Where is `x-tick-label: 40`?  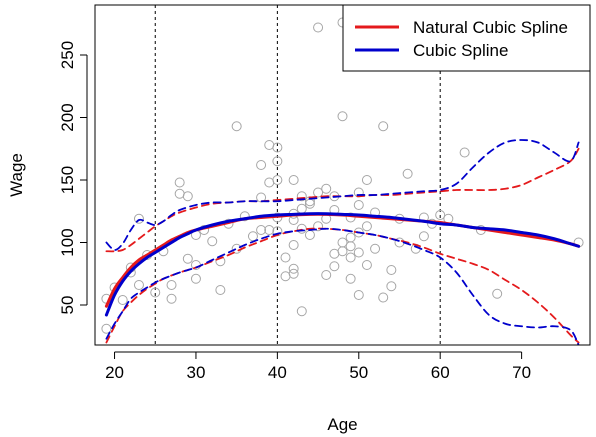 x-tick-label: 40 is located at coordinates (277, 372).